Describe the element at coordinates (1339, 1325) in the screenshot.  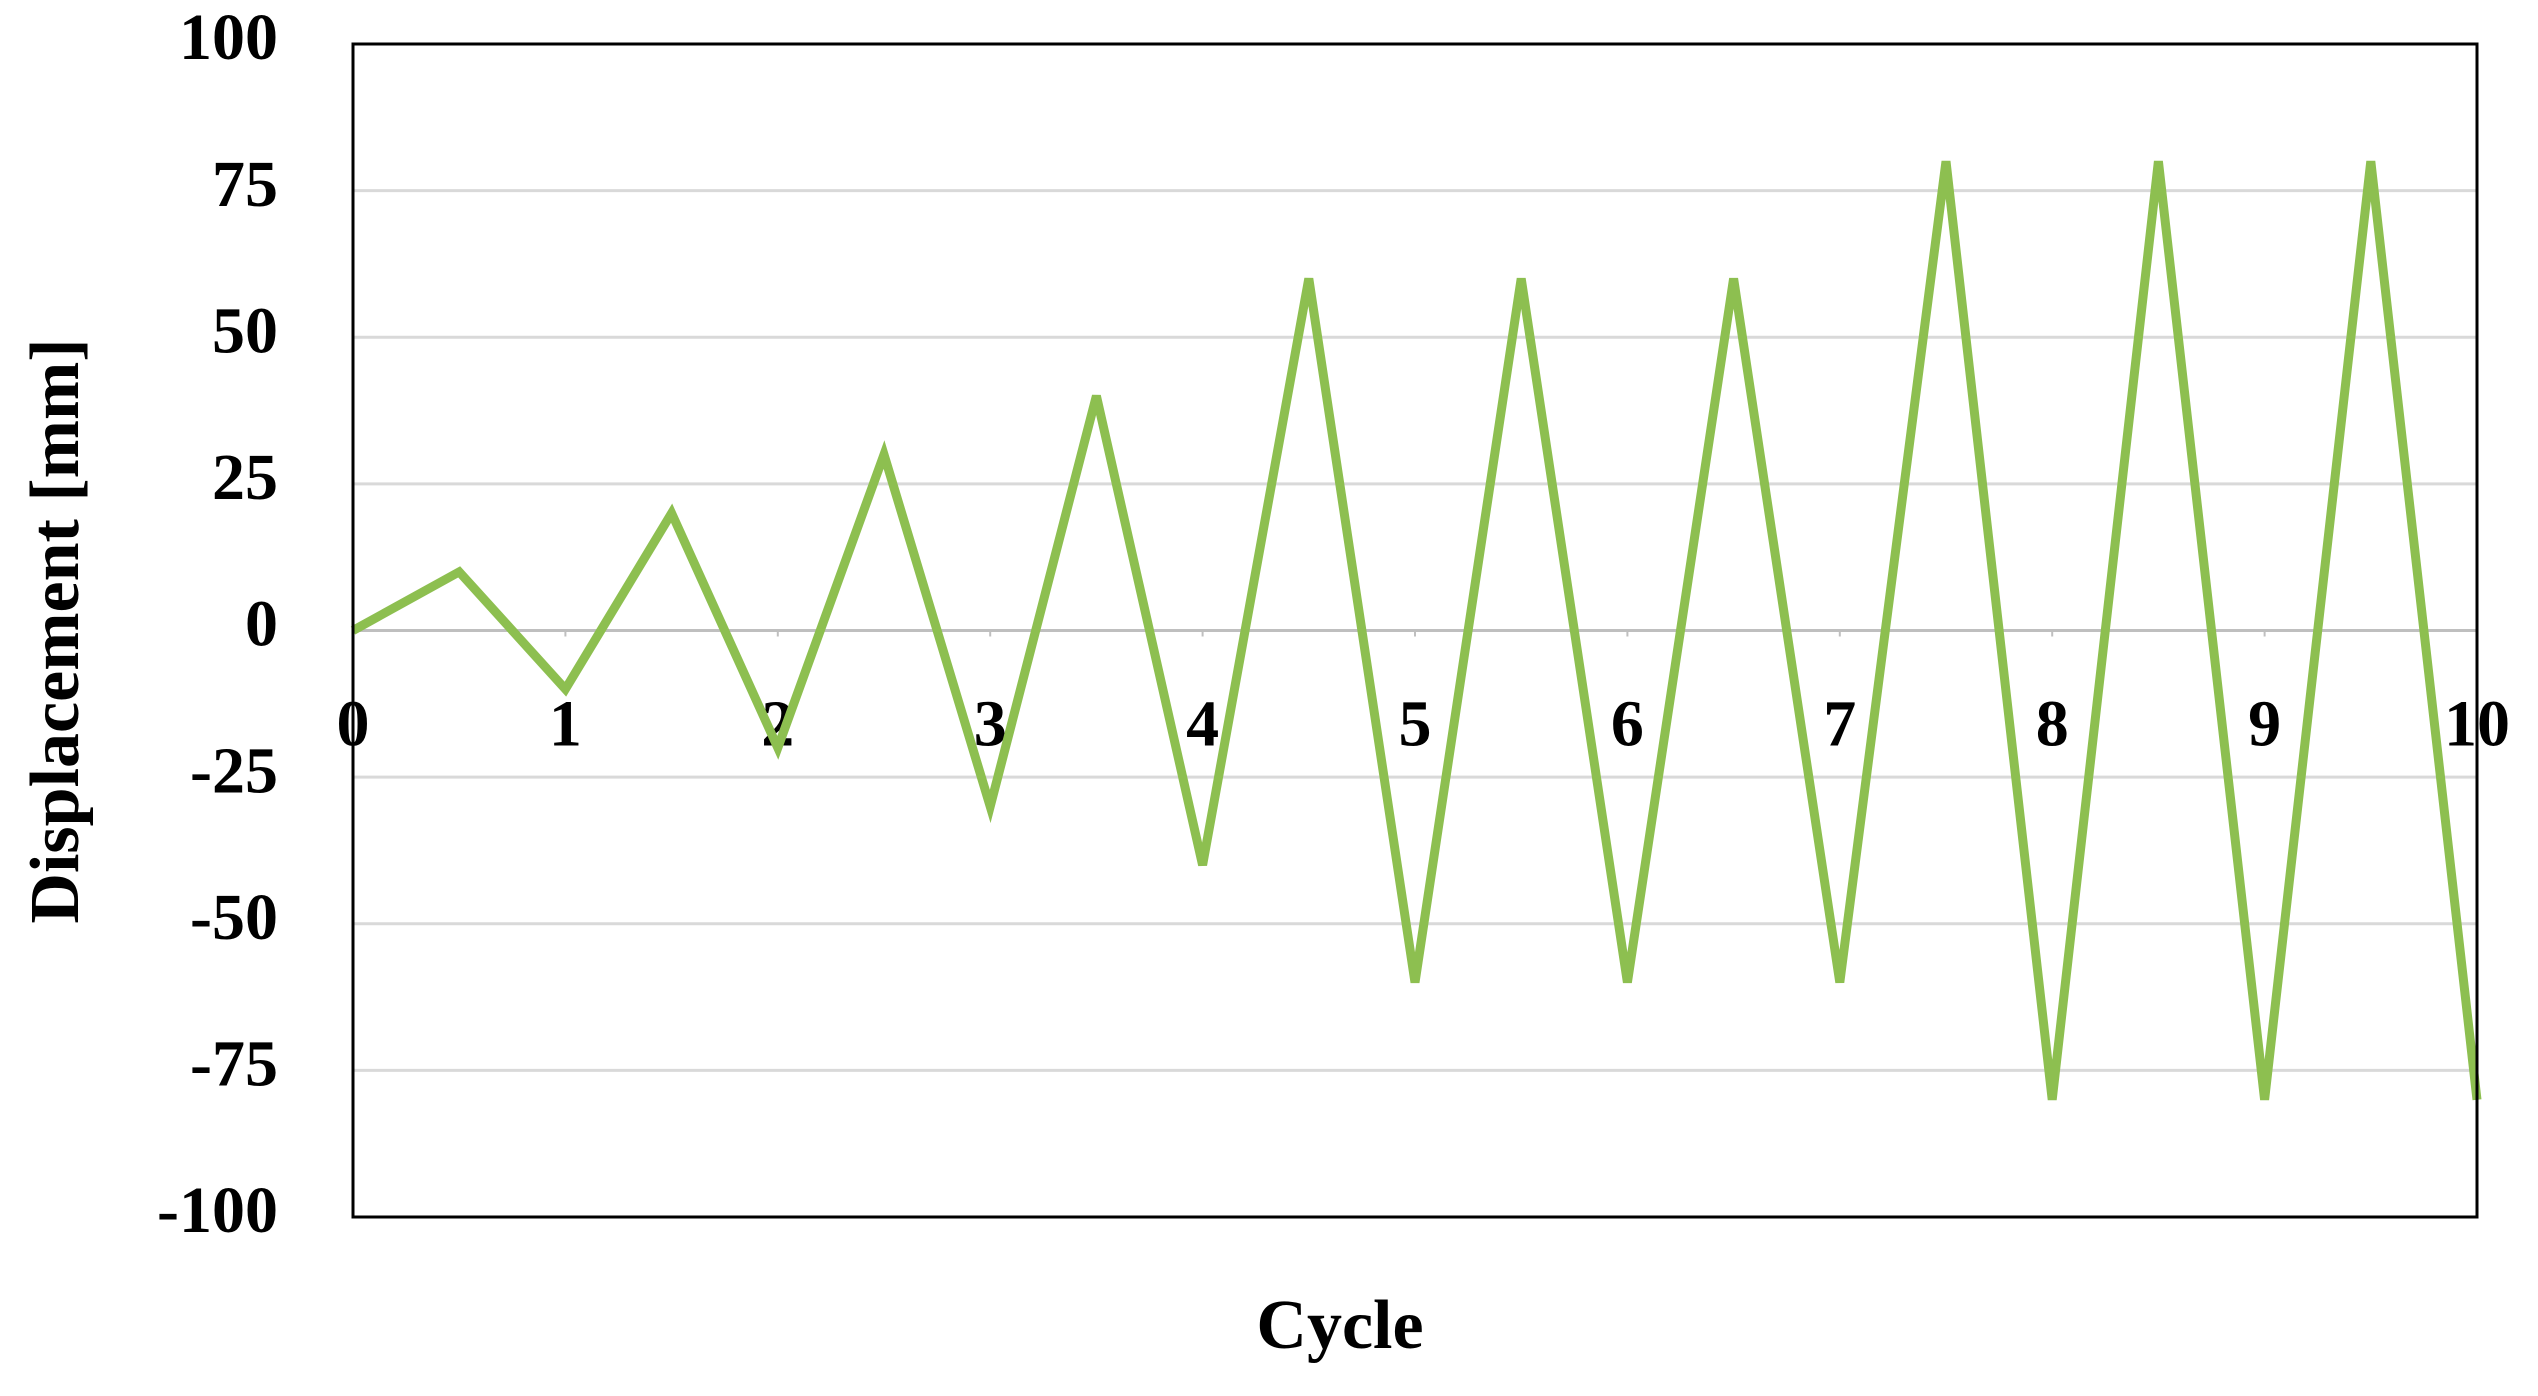
I see `x-axis-title: Cycle` at that location.